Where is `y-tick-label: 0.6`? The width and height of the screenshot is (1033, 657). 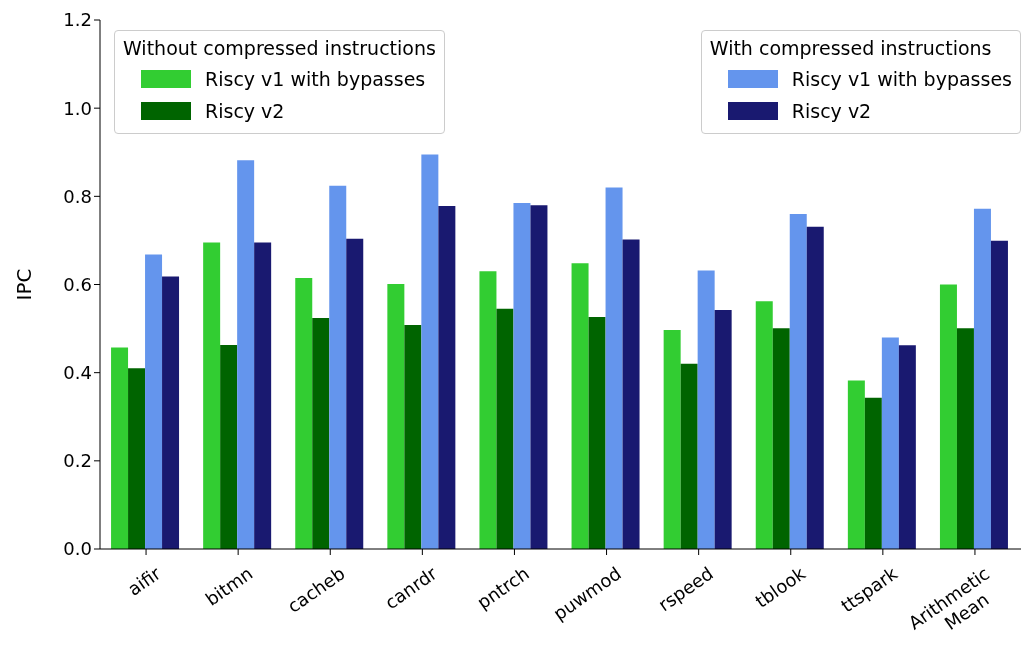
y-tick-label: 0.6 is located at coordinates (77, 284).